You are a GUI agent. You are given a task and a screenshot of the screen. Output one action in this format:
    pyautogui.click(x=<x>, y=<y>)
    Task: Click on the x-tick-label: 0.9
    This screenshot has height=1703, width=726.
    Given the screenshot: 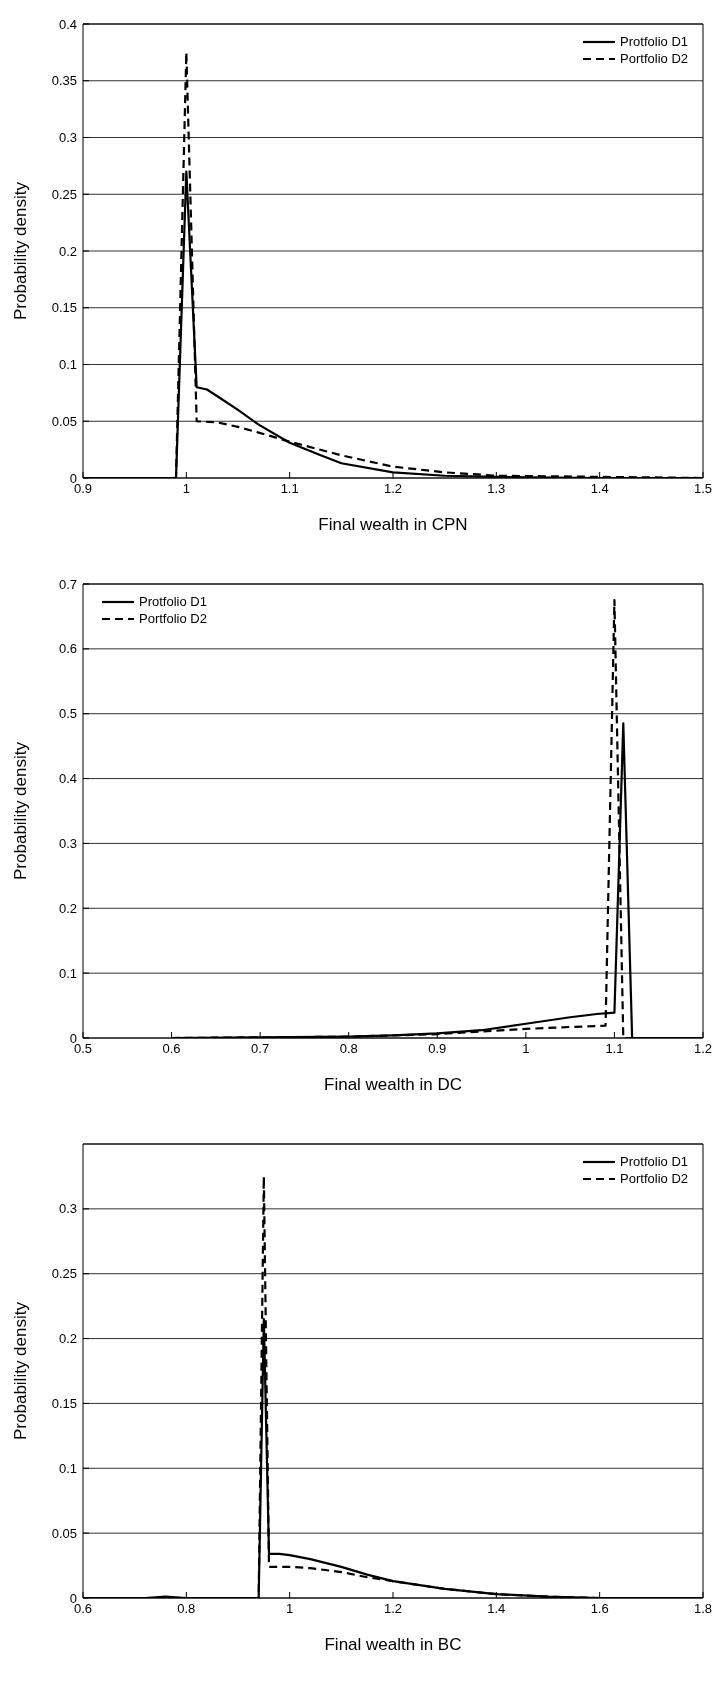 What is the action you would take?
    pyautogui.click(x=437, y=1049)
    